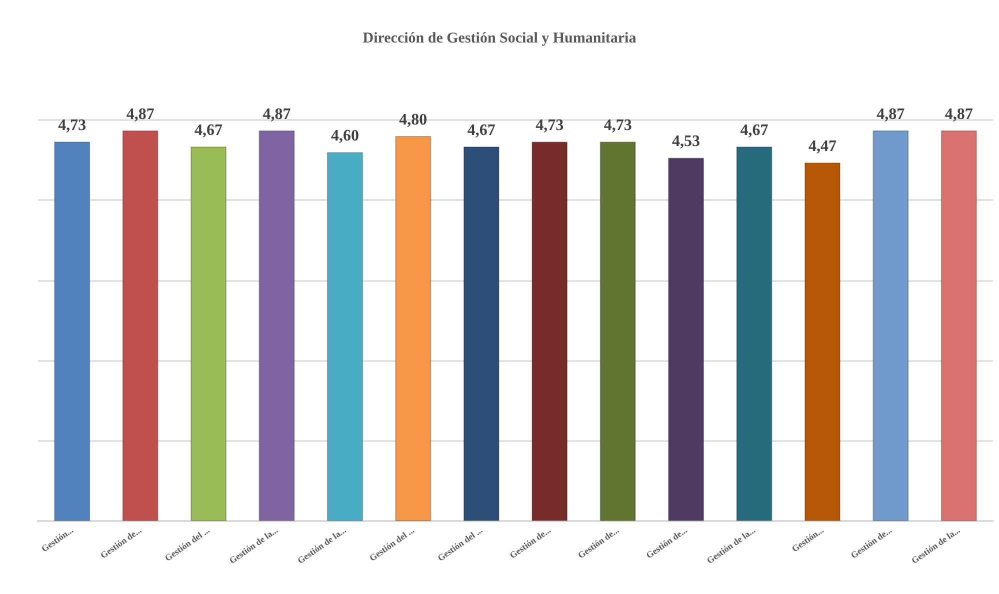 The image size is (999, 594). What do you see at coordinates (686, 141) in the screenshot?
I see `data-label: 4,53` at bounding box center [686, 141].